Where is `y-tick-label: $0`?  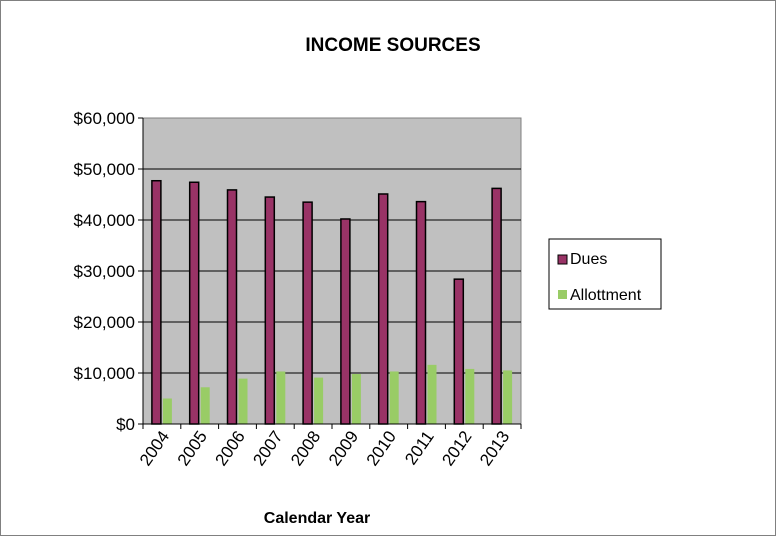 y-tick-label: $0 is located at coordinates (125, 424).